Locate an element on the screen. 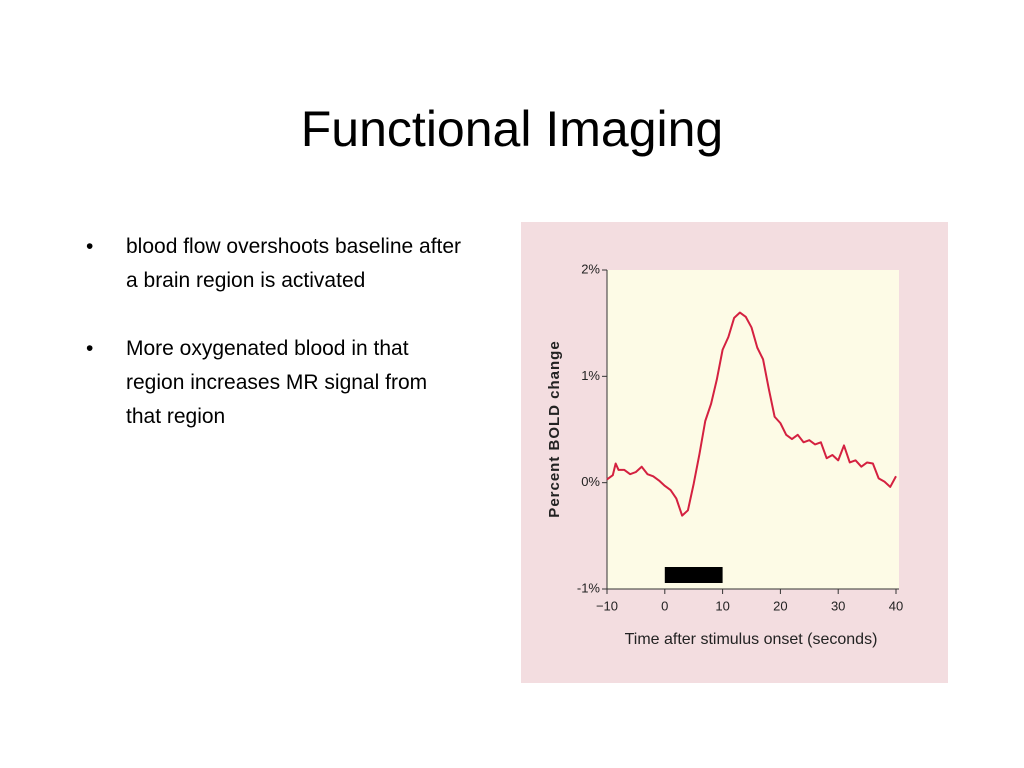 The width and height of the screenshot is (1024, 768). data-line is located at coordinates (751, 414).